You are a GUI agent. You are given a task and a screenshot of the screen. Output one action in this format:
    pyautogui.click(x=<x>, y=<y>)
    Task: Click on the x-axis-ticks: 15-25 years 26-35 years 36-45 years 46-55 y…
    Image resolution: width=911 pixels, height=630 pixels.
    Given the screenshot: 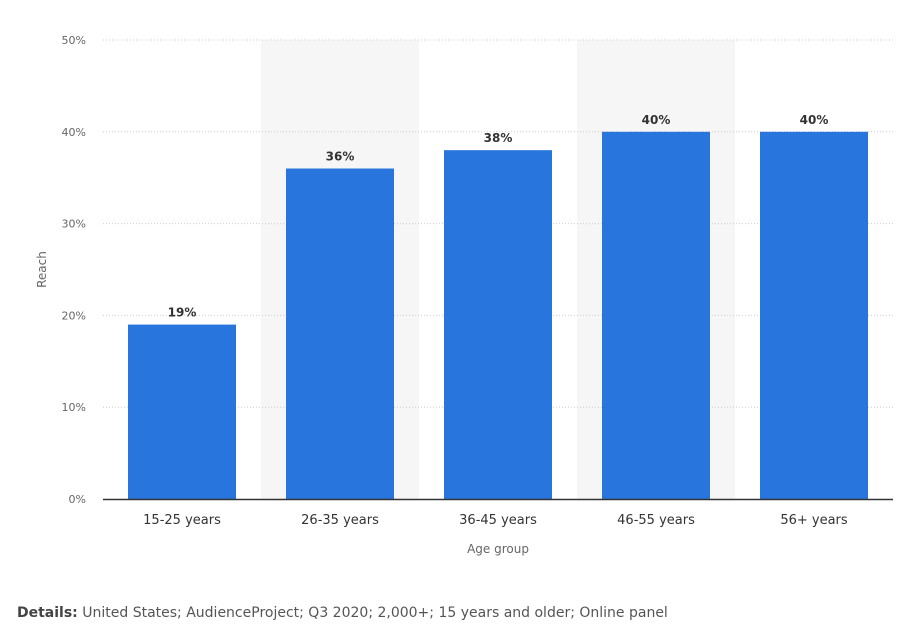 What is the action you would take?
    pyautogui.click(x=495, y=520)
    